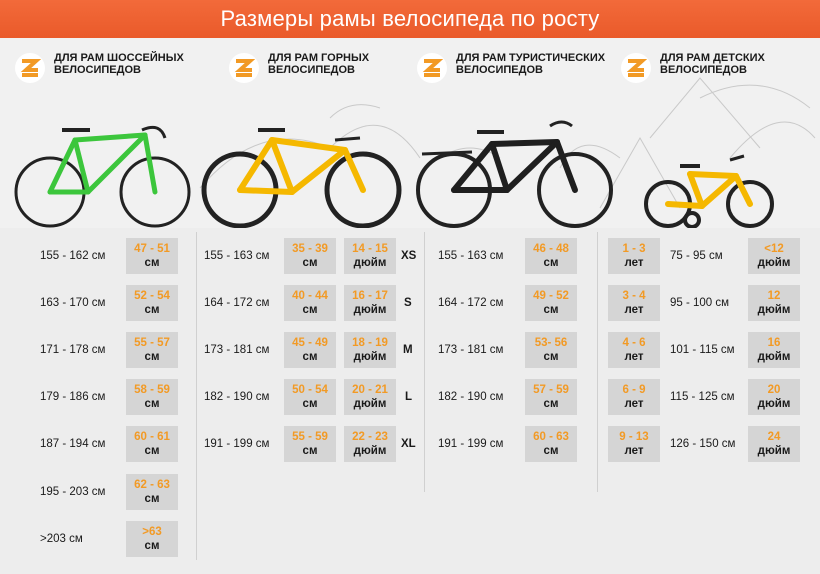 The width and height of the screenshot is (820, 574). What do you see at coordinates (237, 303) in the screenshot?
I see `mtb-height: 164 - 172 см` at bounding box center [237, 303].